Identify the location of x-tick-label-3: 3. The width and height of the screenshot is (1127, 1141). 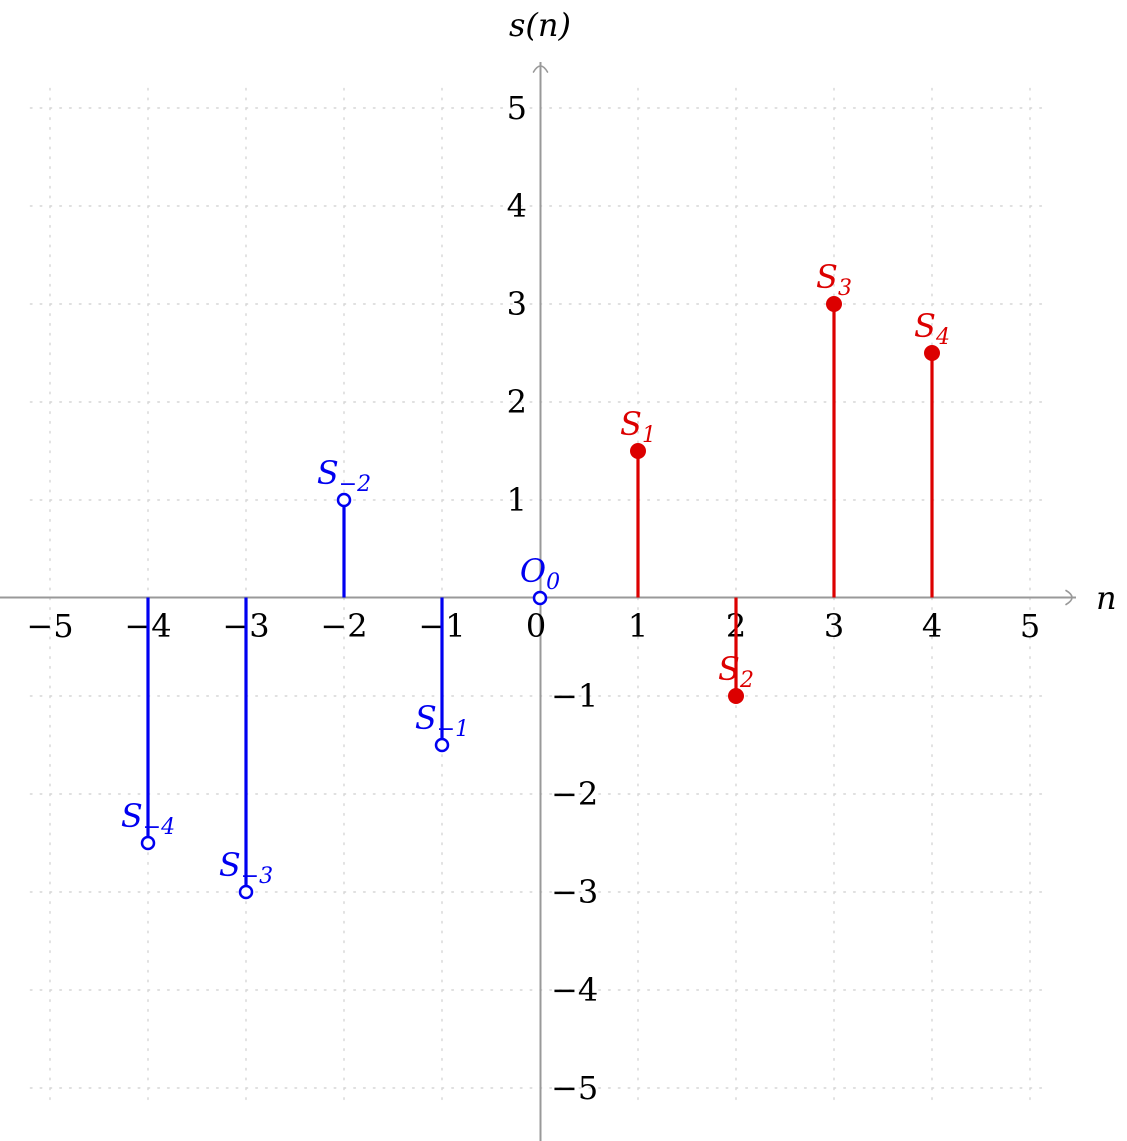
(834, 626).